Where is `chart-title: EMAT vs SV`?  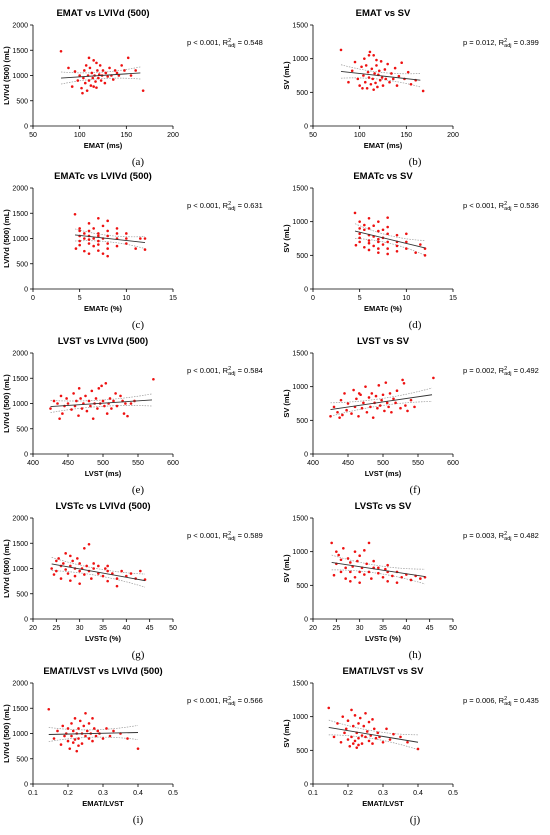
chart-title: EMAT vs SV is located at coordinates (383, 13).